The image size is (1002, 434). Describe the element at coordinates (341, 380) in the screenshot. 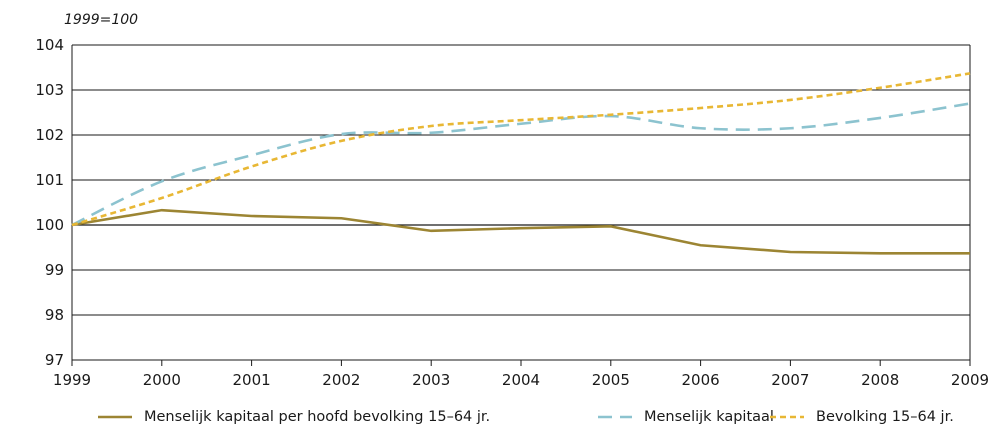

I see `x-tick-label-2002: 2002` at that location.